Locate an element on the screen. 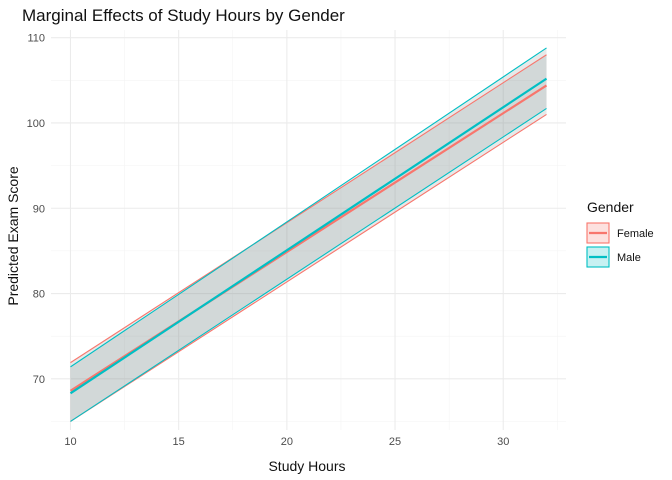  legend-label-male: Male is located at coordinates (629, 258).